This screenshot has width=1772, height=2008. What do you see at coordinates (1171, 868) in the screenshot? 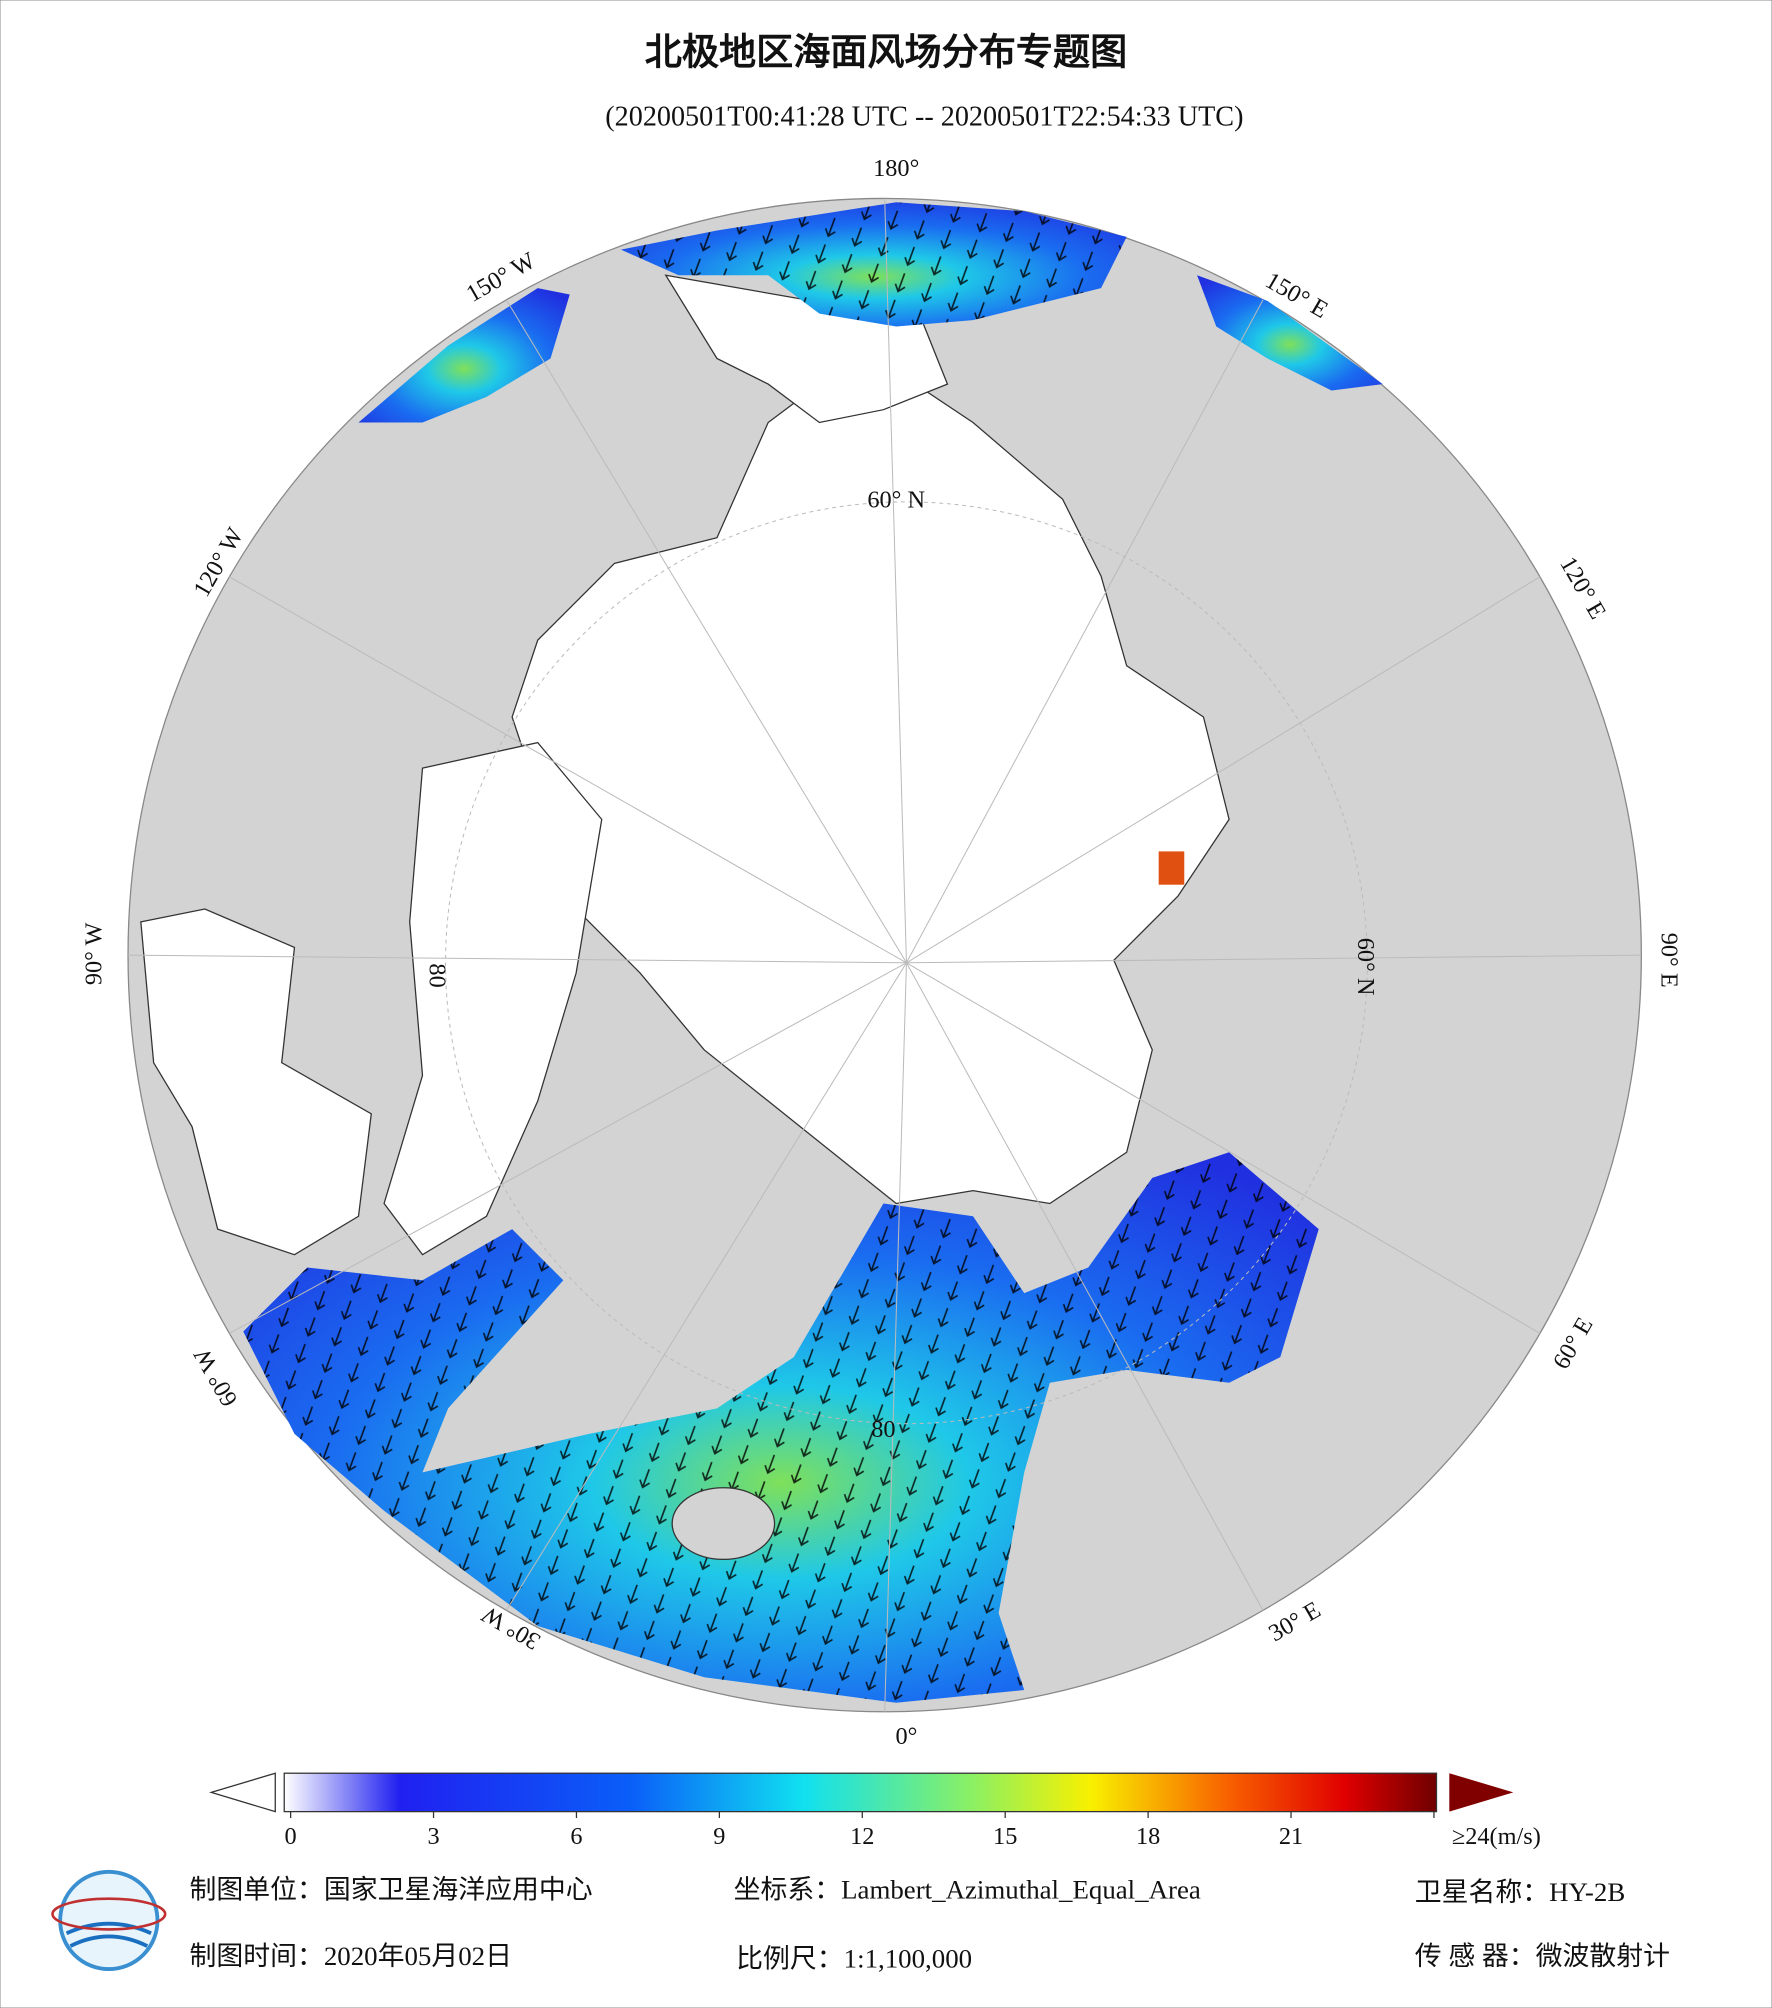
I see `kara-wind` at bounding box center [1171, 868].